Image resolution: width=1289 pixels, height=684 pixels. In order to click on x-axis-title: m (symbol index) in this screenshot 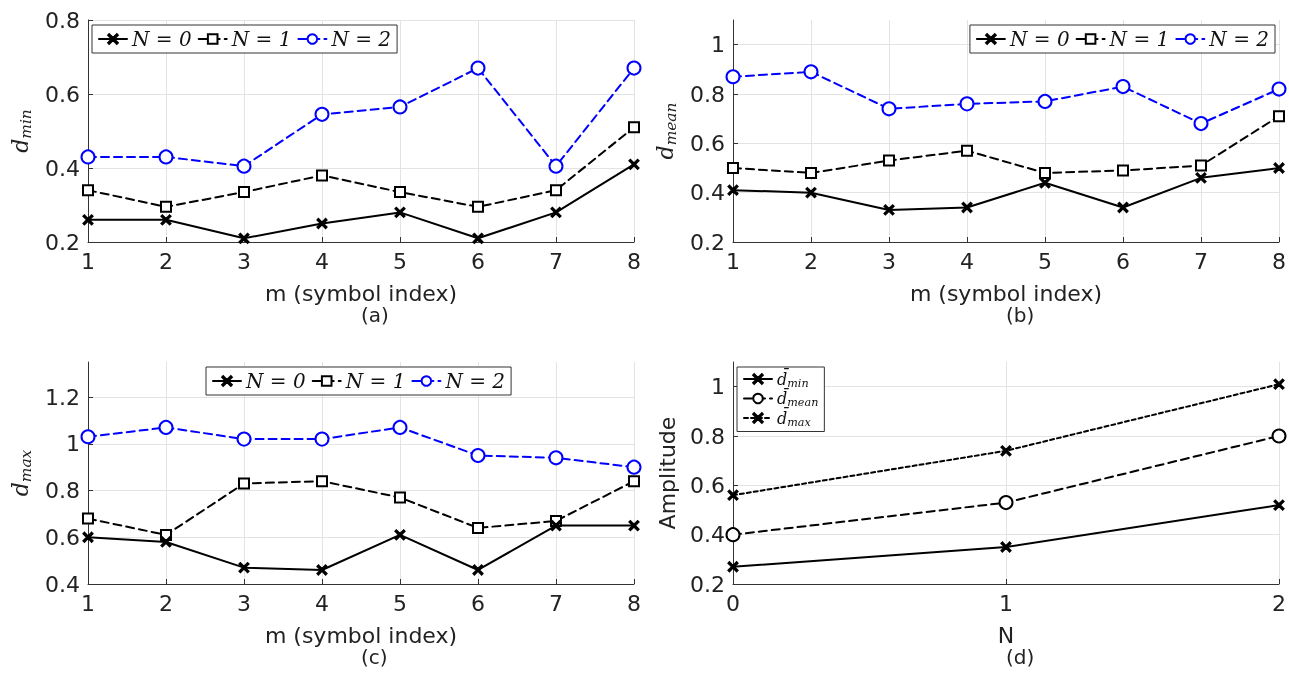, I will do `click(361, 293)`.